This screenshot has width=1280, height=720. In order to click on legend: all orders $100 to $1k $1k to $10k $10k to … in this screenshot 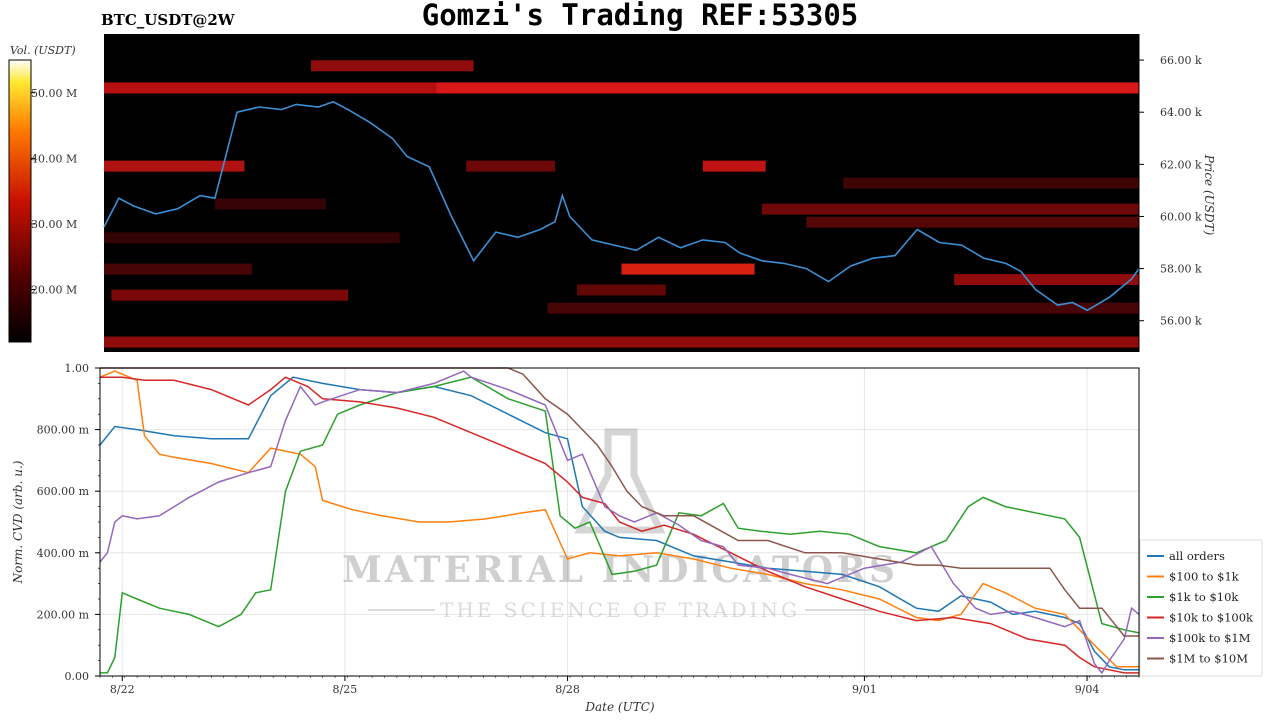, I will do `click(1201, 608)`.